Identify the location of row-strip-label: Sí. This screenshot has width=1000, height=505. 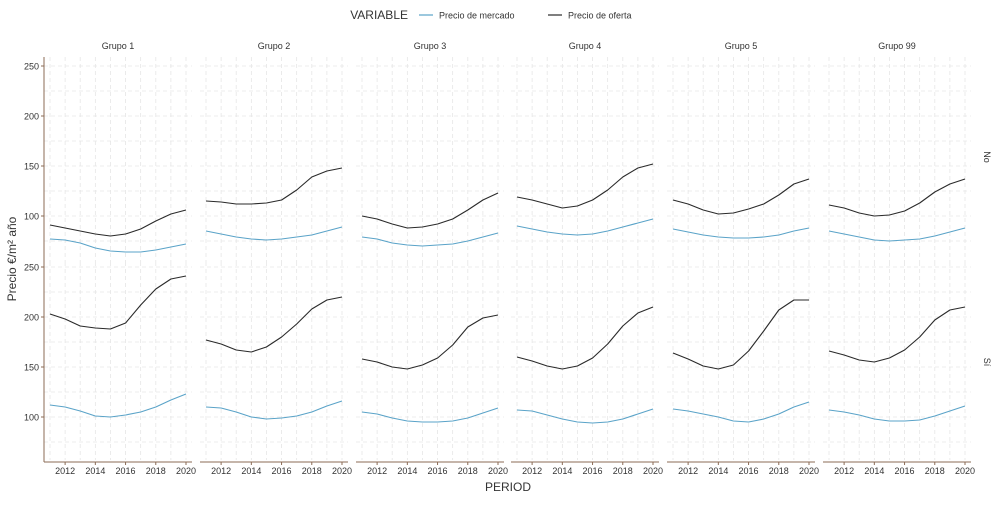
(987, 362).